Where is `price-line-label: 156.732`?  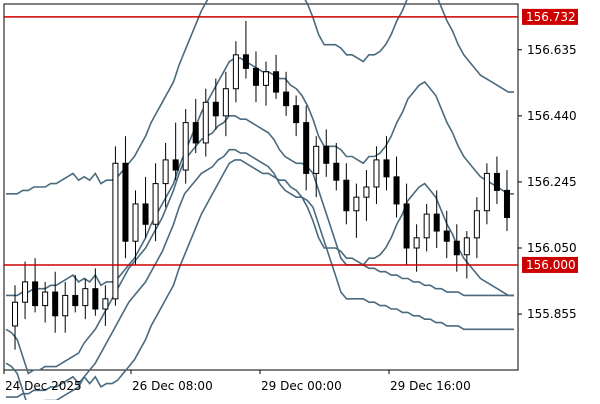
price-line-label: 156.732 is located at coordinates (551, 17).